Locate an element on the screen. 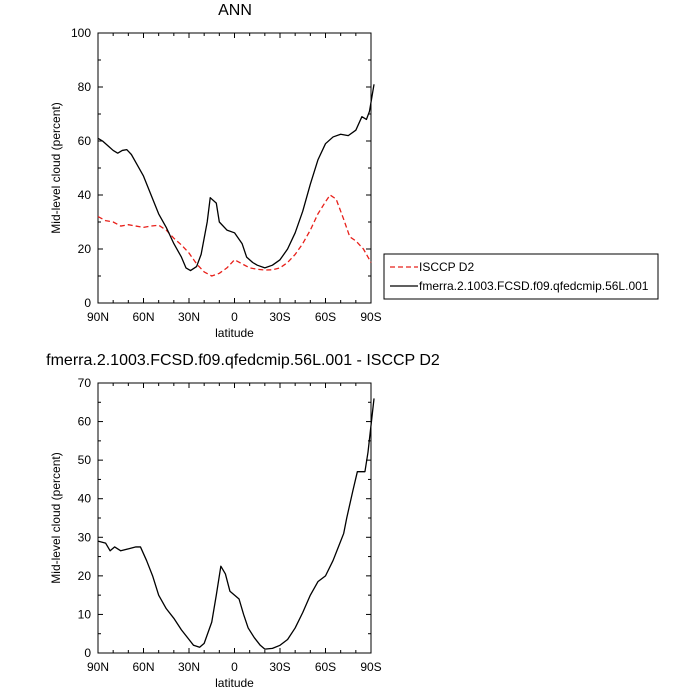  y-tick-label: 80 is located at coordinates (85, 87).